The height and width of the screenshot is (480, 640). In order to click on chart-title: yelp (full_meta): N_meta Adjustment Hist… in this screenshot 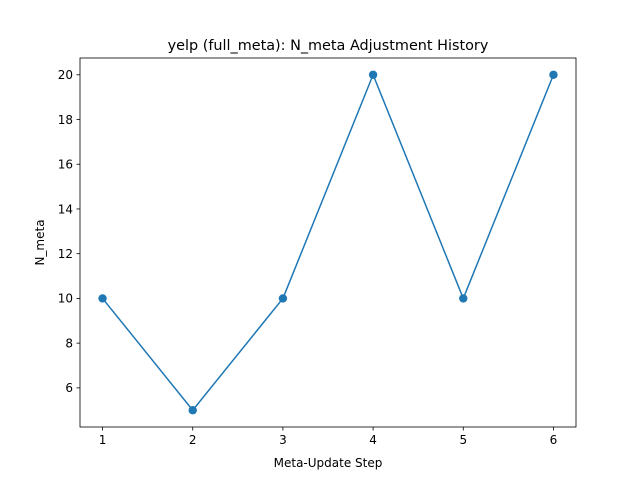, I will do `click(328, 46)`.